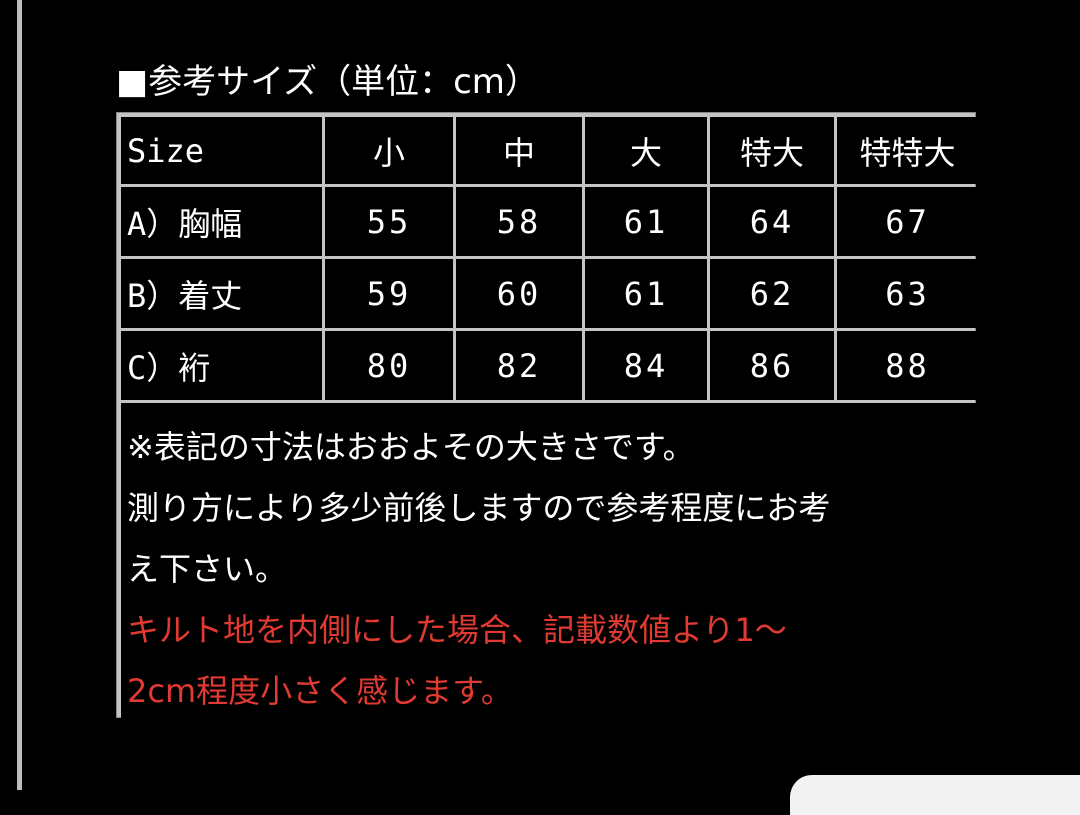 This screenshot has height=815, width=1080. Describe the element at coordinates (221, 150) in the screenshot. I see `header-size: Size` at that location.